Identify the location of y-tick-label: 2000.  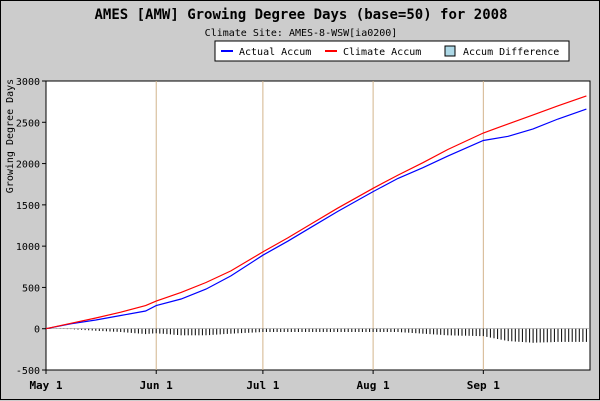
(28, 165).